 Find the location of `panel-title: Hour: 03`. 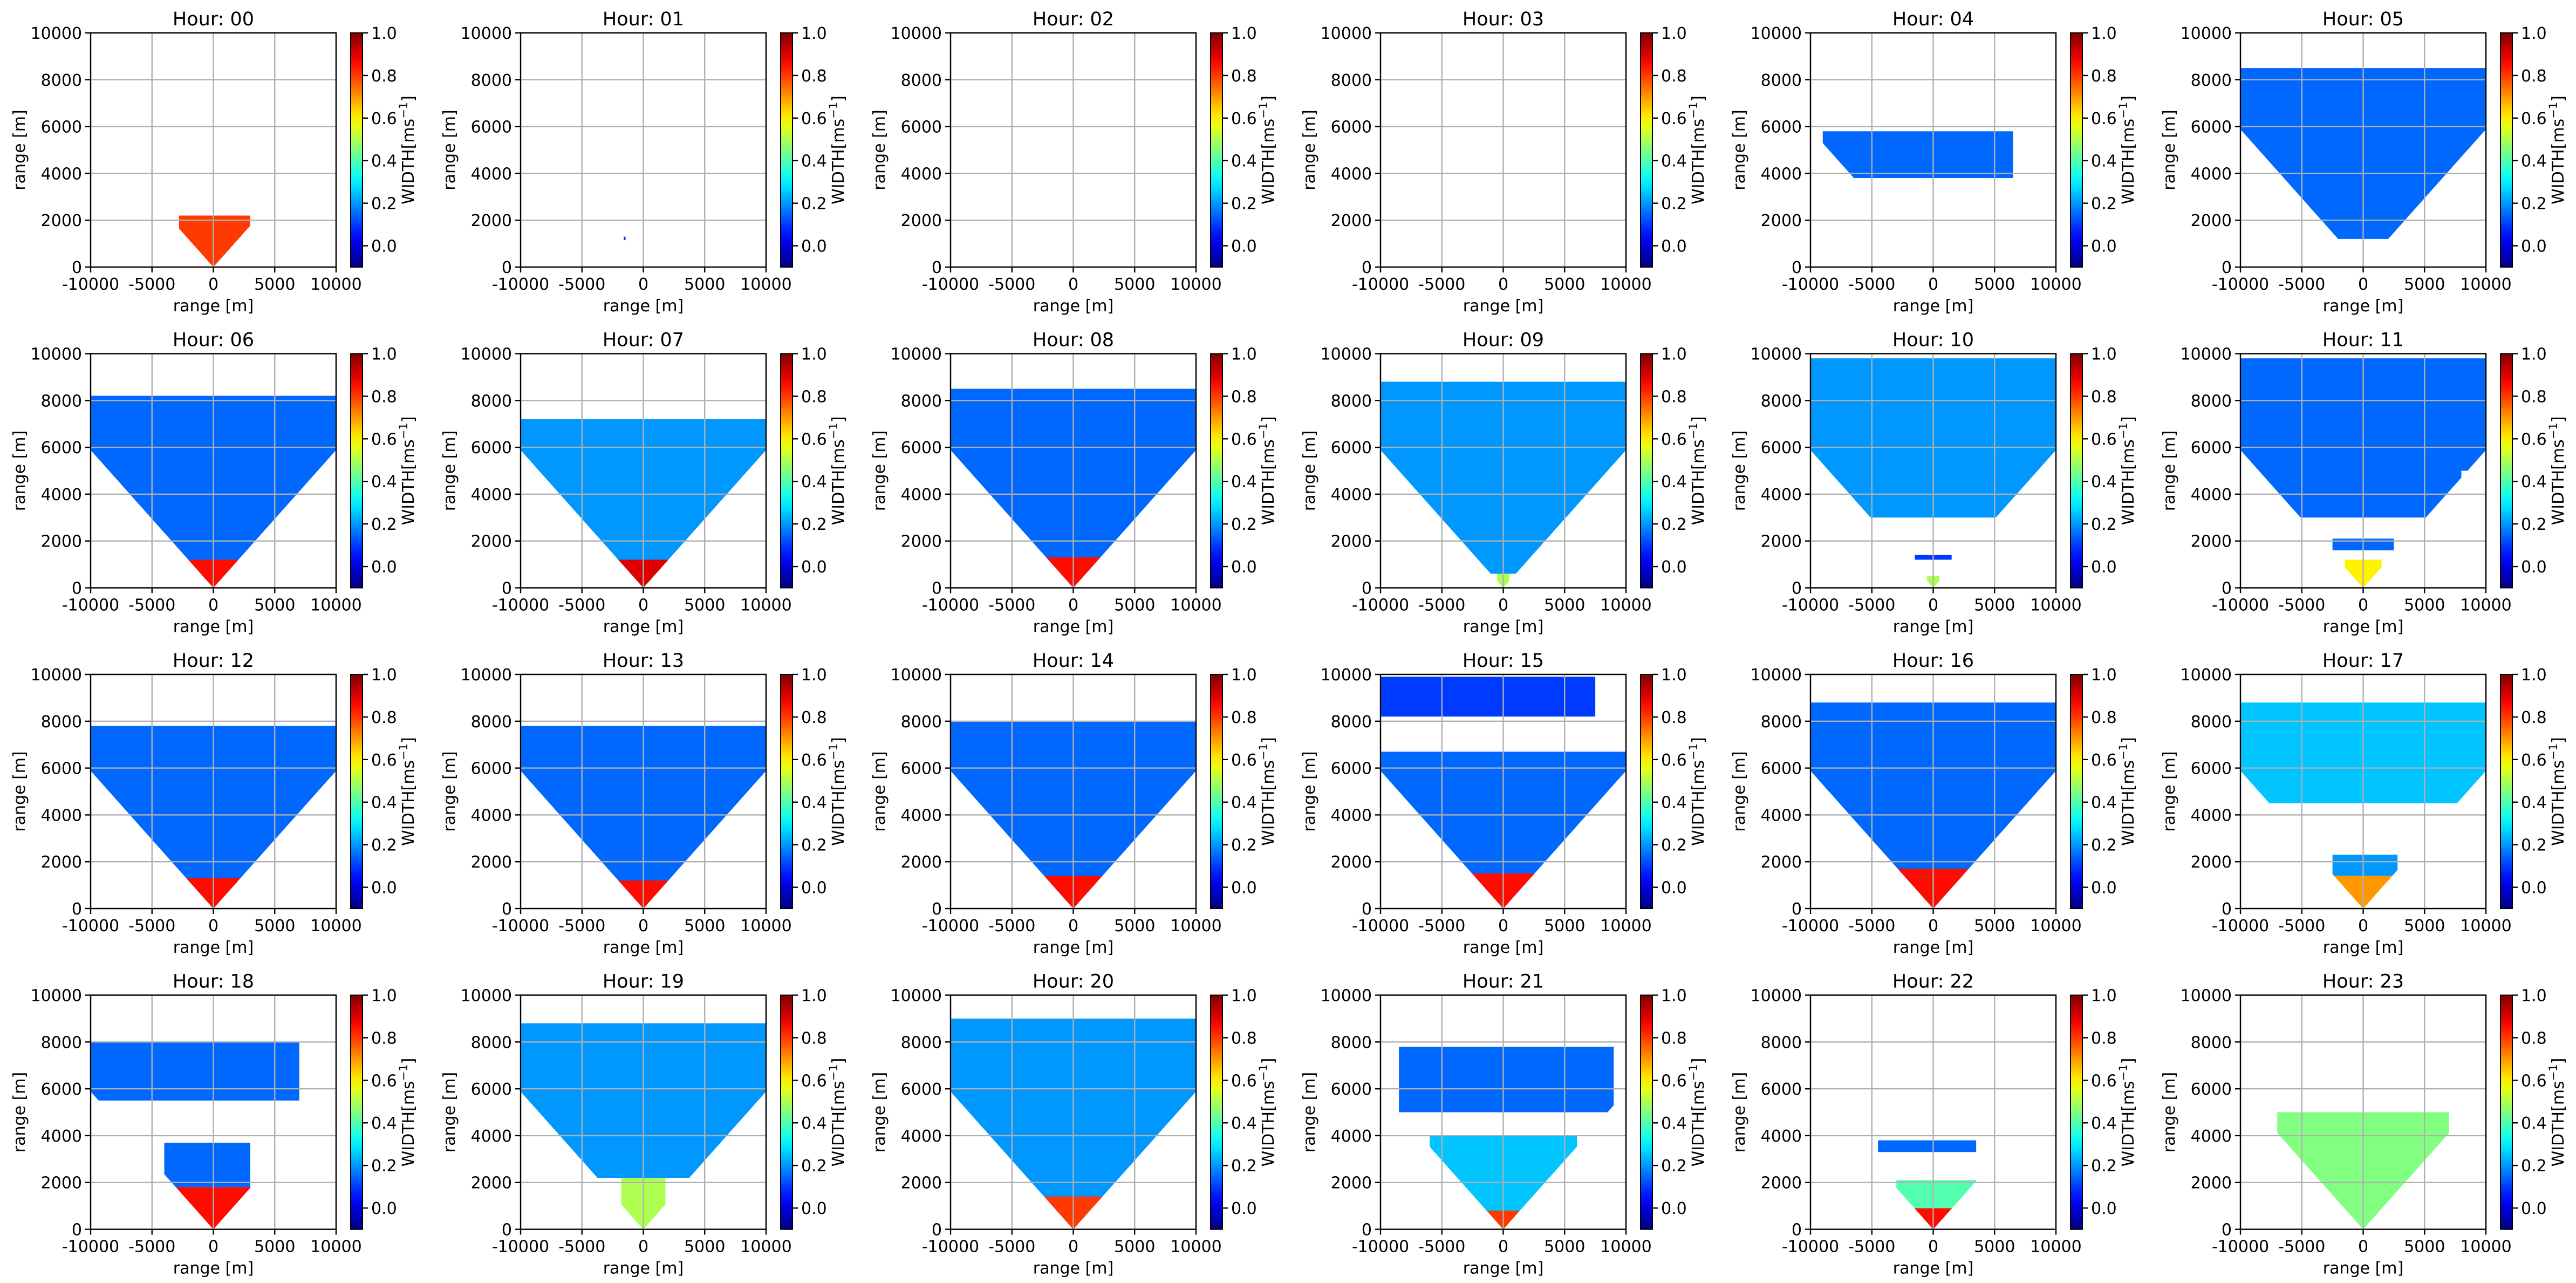

panel-title: Hour: 03 is located at coordinates (1503, 19).